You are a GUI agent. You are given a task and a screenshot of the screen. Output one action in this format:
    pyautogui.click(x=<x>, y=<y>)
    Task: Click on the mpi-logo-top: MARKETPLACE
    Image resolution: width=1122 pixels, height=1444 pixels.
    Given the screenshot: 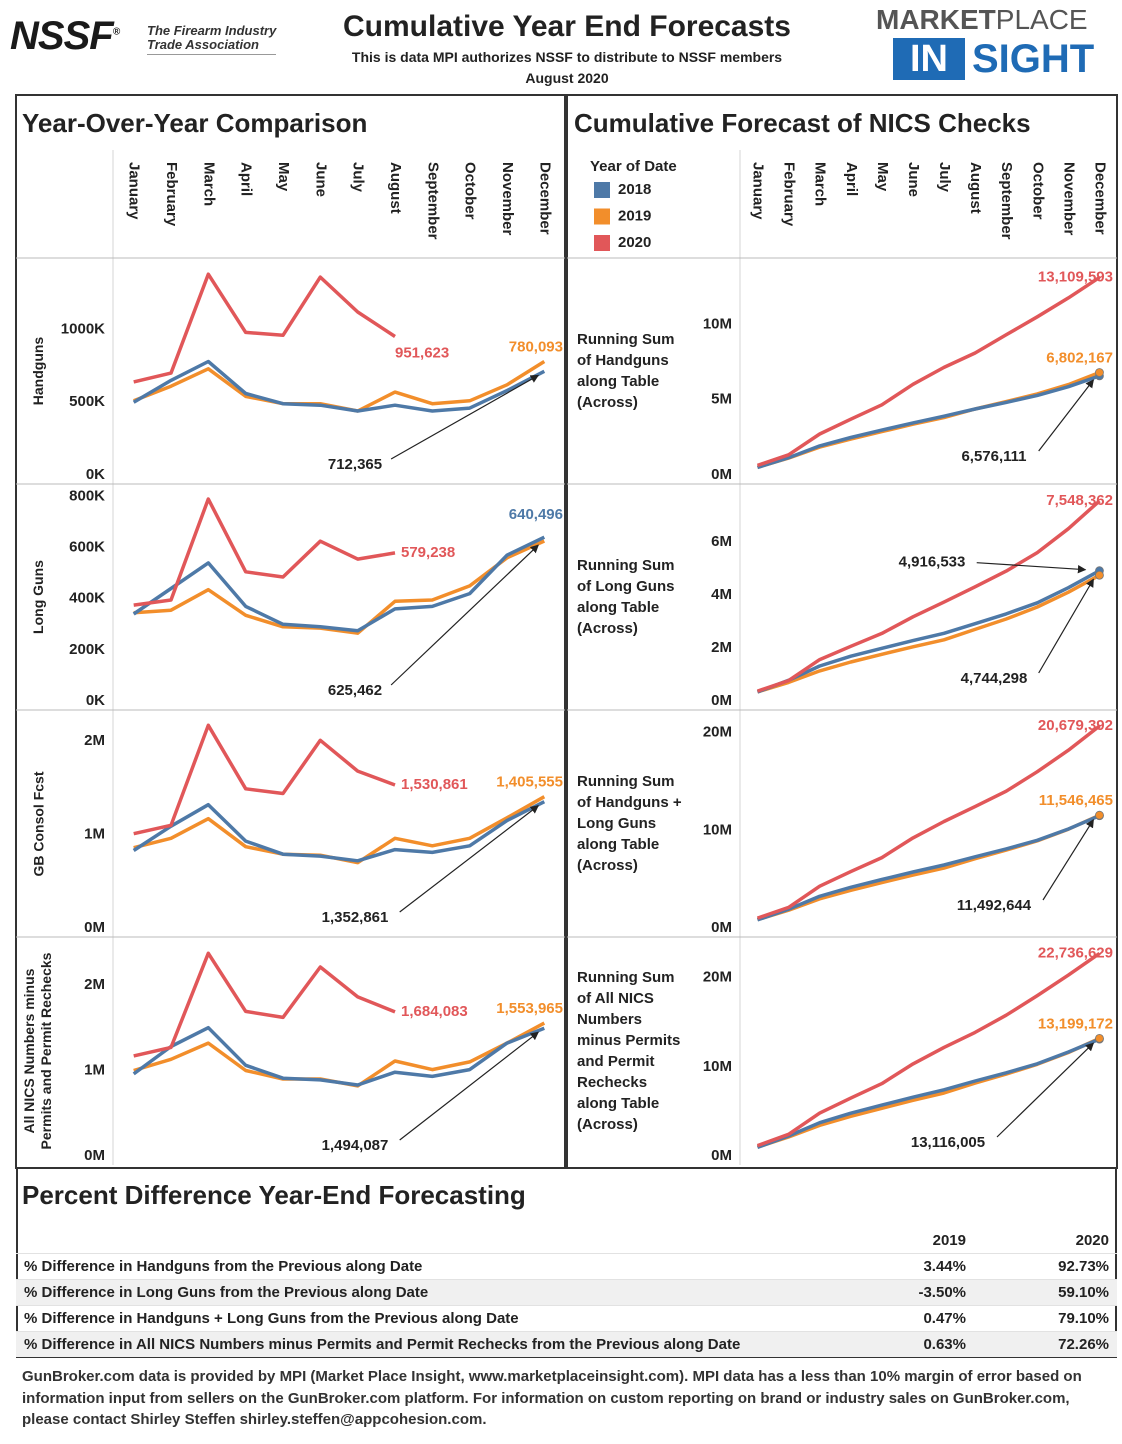 What is the action you would take?
    pyautogui.click(x=982, y=20)
    